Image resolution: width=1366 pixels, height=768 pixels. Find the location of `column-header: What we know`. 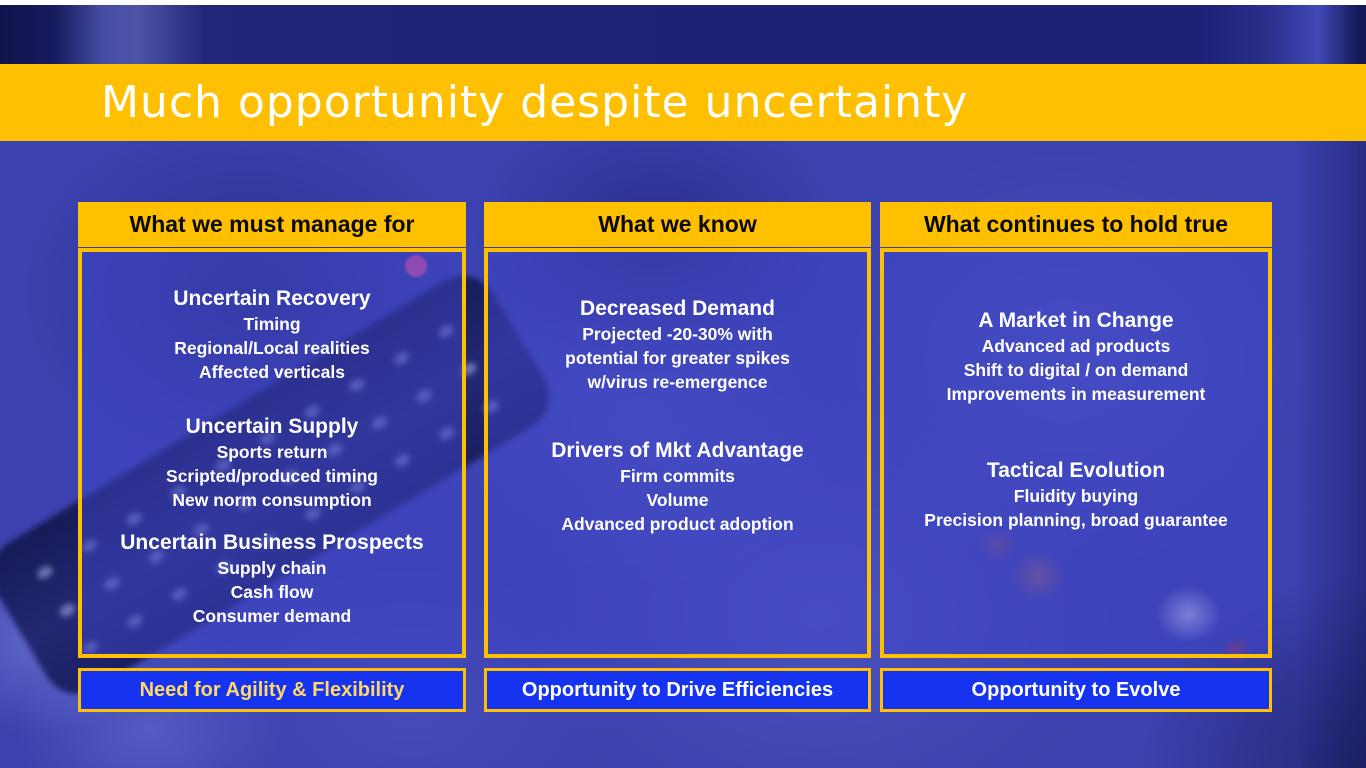

column-header: What we know is located at coordinates (677, 224).